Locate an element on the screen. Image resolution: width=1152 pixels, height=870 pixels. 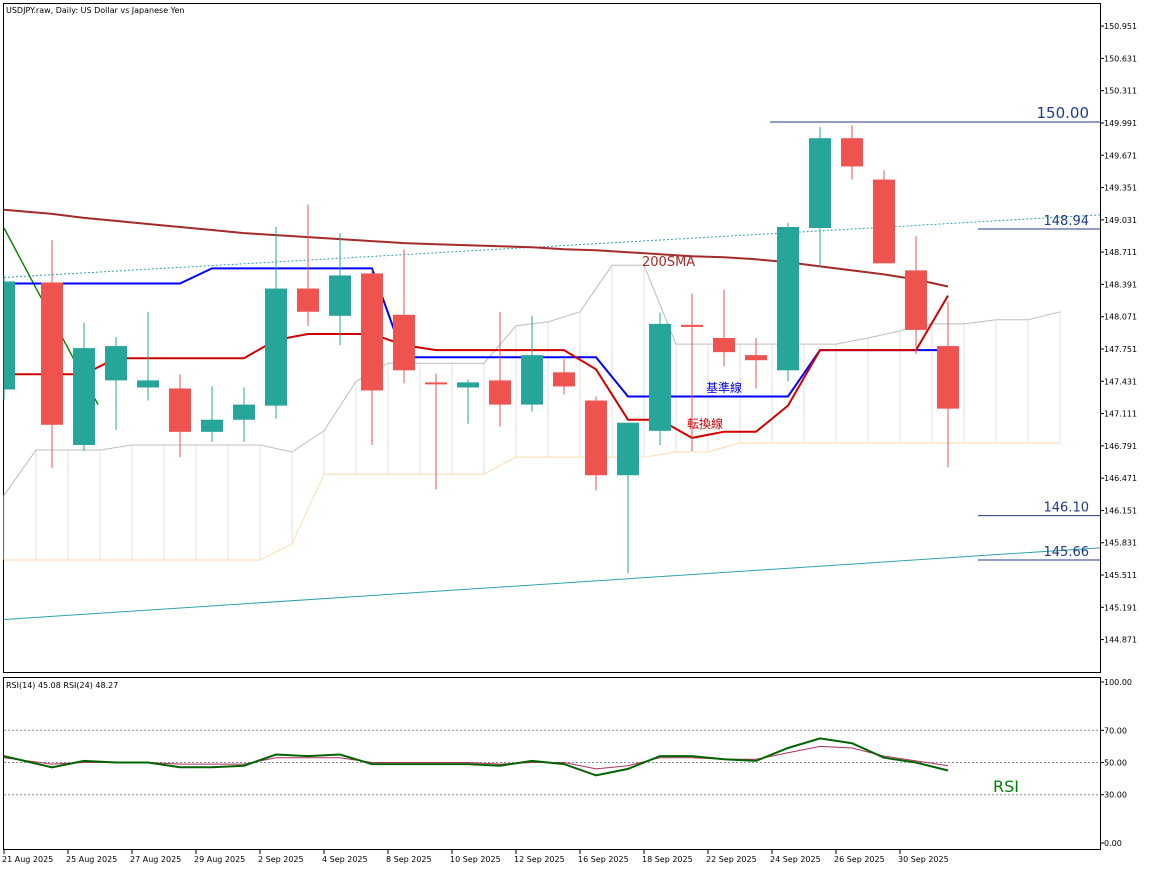
time-tick-label: 22 Sep 2025 is located at coordinates (731, 859).